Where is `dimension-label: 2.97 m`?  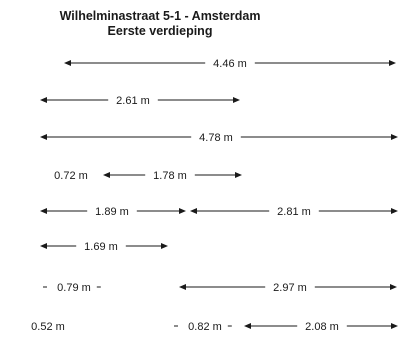 dimension-label: 2.97 m is located at coordinates (290, 288).